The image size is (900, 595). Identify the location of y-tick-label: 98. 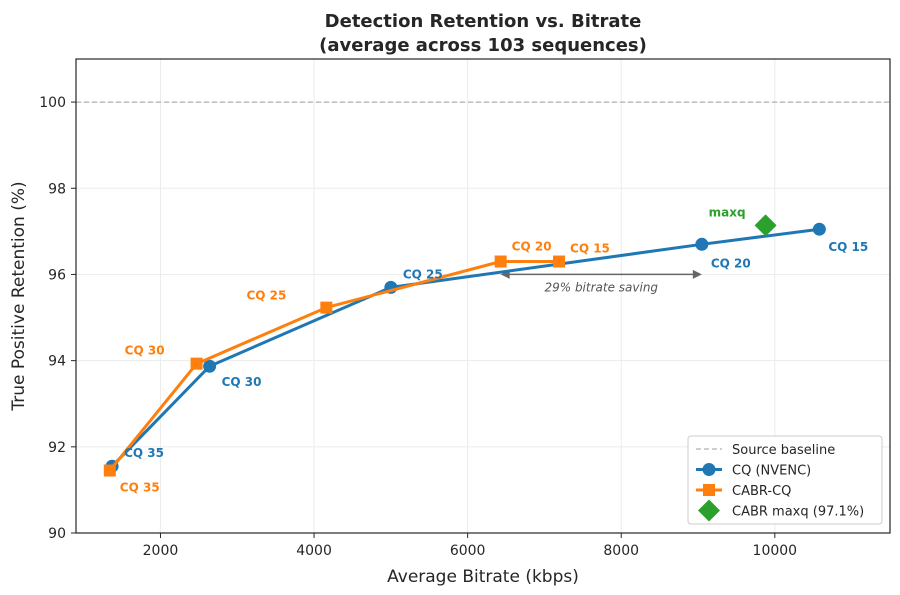
(57, 189).